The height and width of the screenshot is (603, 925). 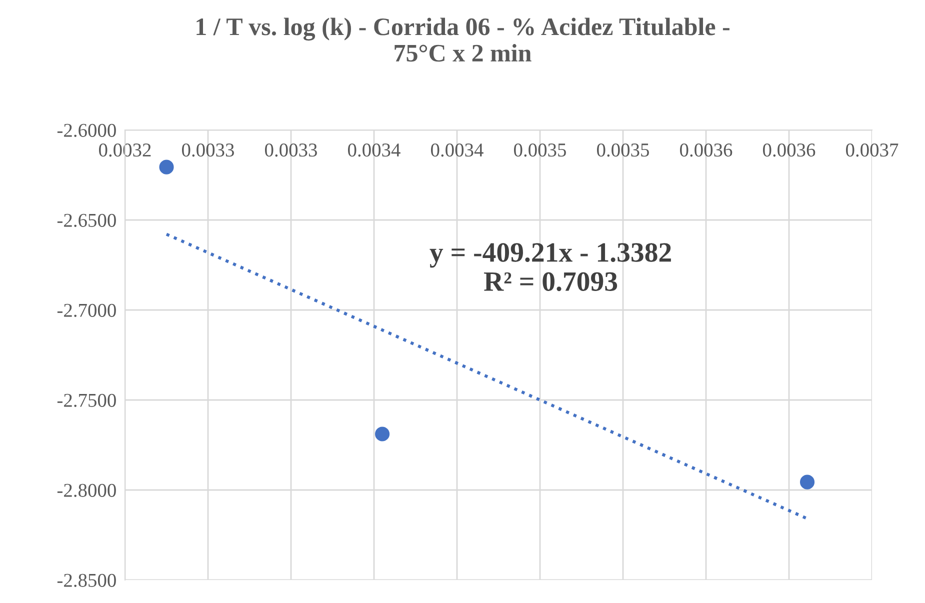 I want to click on y-tick-label: -2.6000, so click(x=86, y=131).